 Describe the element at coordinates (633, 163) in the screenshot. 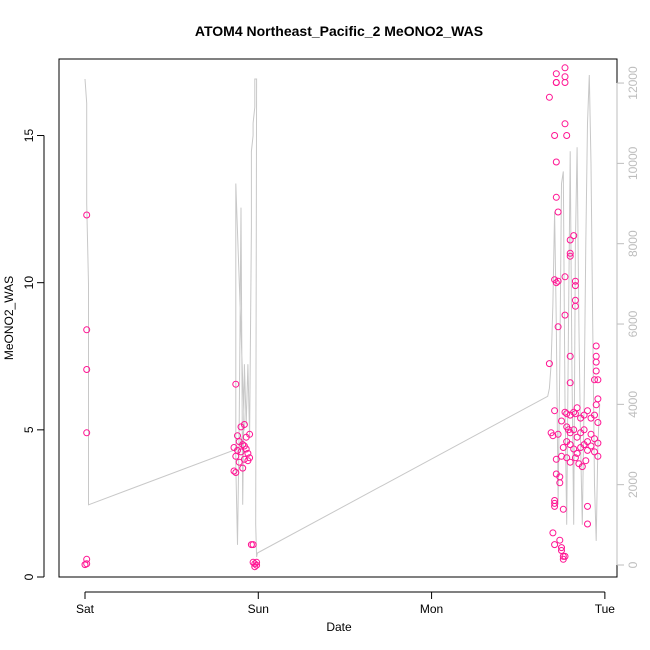

I see `secondary-y-tick-label: 10000` at that location.